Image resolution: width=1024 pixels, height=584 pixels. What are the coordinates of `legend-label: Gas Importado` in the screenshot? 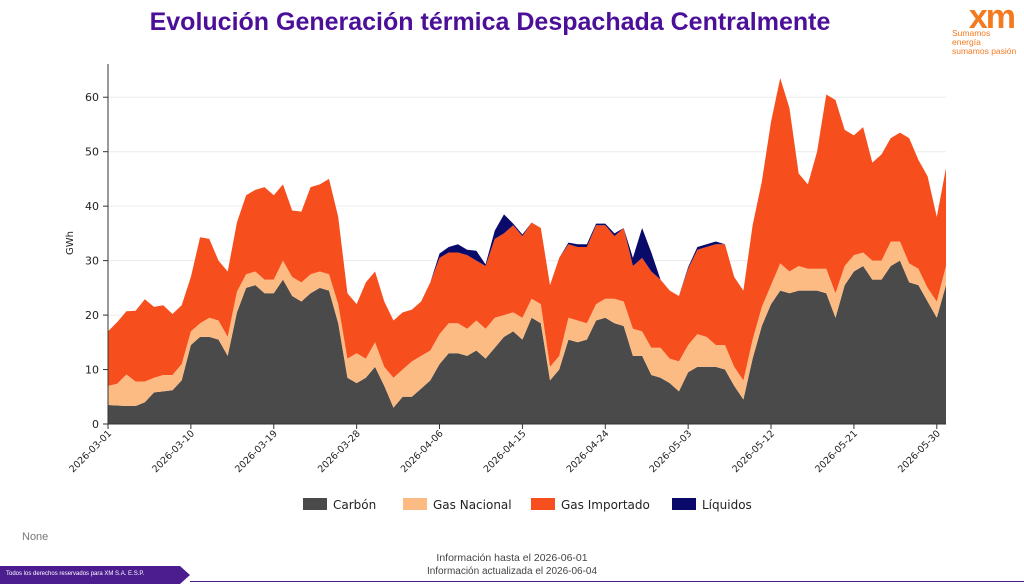 It's located at (605, 505).